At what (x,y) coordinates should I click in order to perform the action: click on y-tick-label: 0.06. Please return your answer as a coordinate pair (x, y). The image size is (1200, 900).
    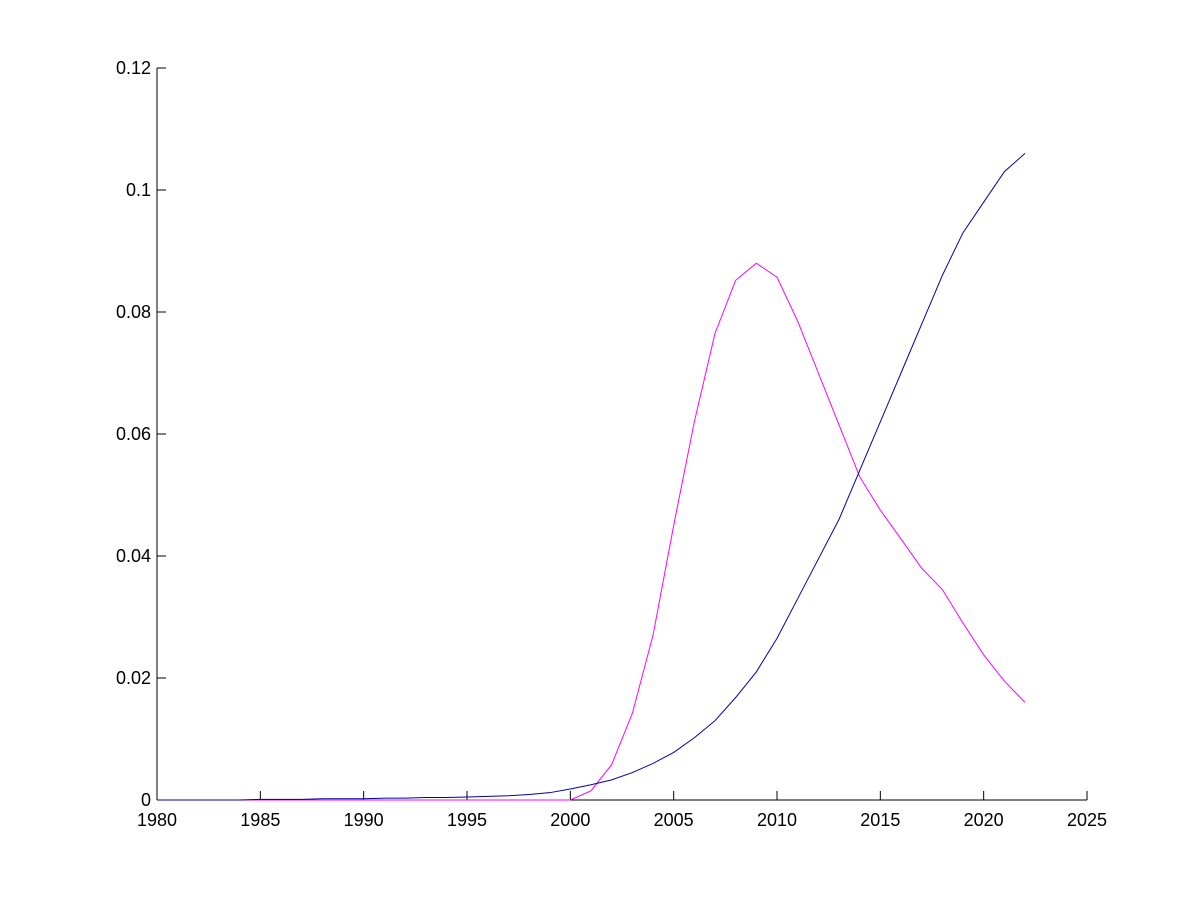
    Looking at the image, I should click on (133, 434).